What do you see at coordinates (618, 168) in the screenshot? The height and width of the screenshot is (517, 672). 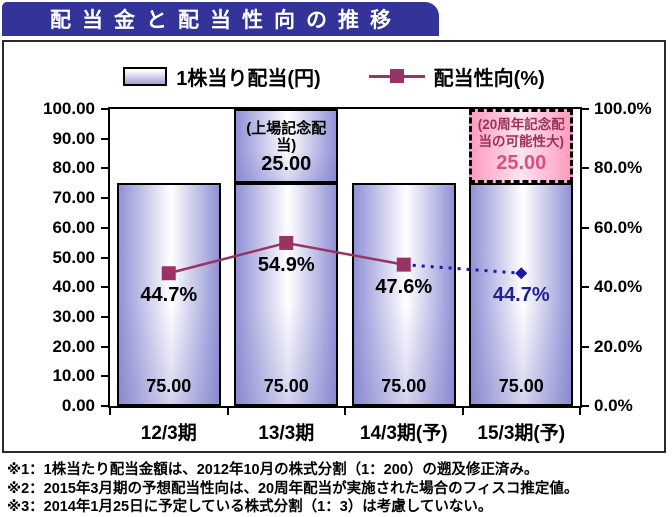 I see `y-axis-right-label: 80.0%` at bounding box center [618, 168].